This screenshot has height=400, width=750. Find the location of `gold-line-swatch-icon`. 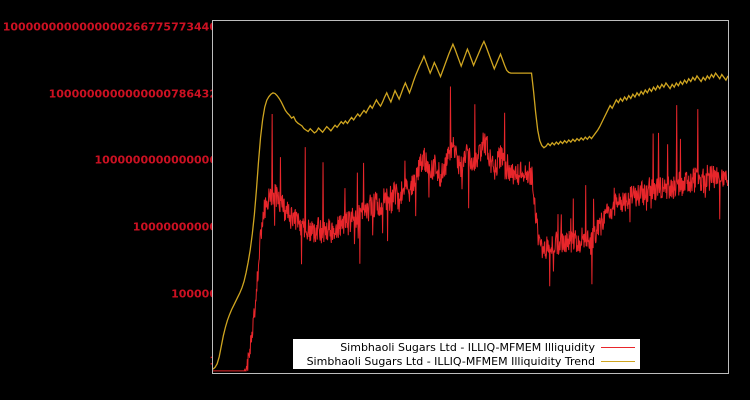

gold-line-swatch-icon is located at coordinates (618, 361).